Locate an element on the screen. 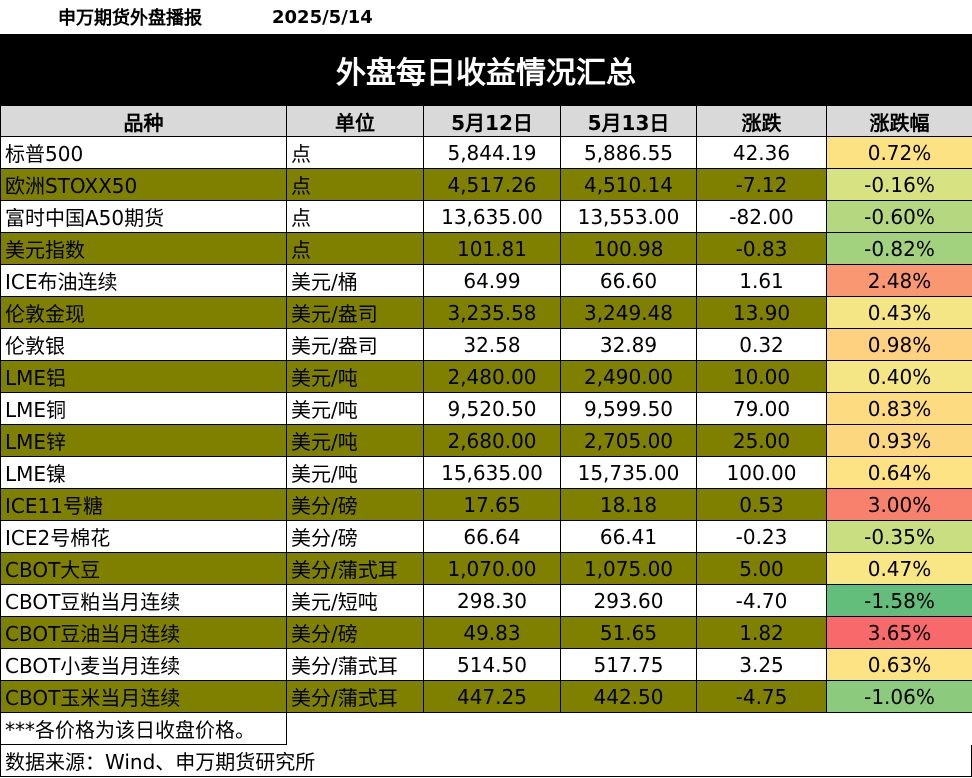  row-value-date1: 514.50 is located at coordinates (492, 664).